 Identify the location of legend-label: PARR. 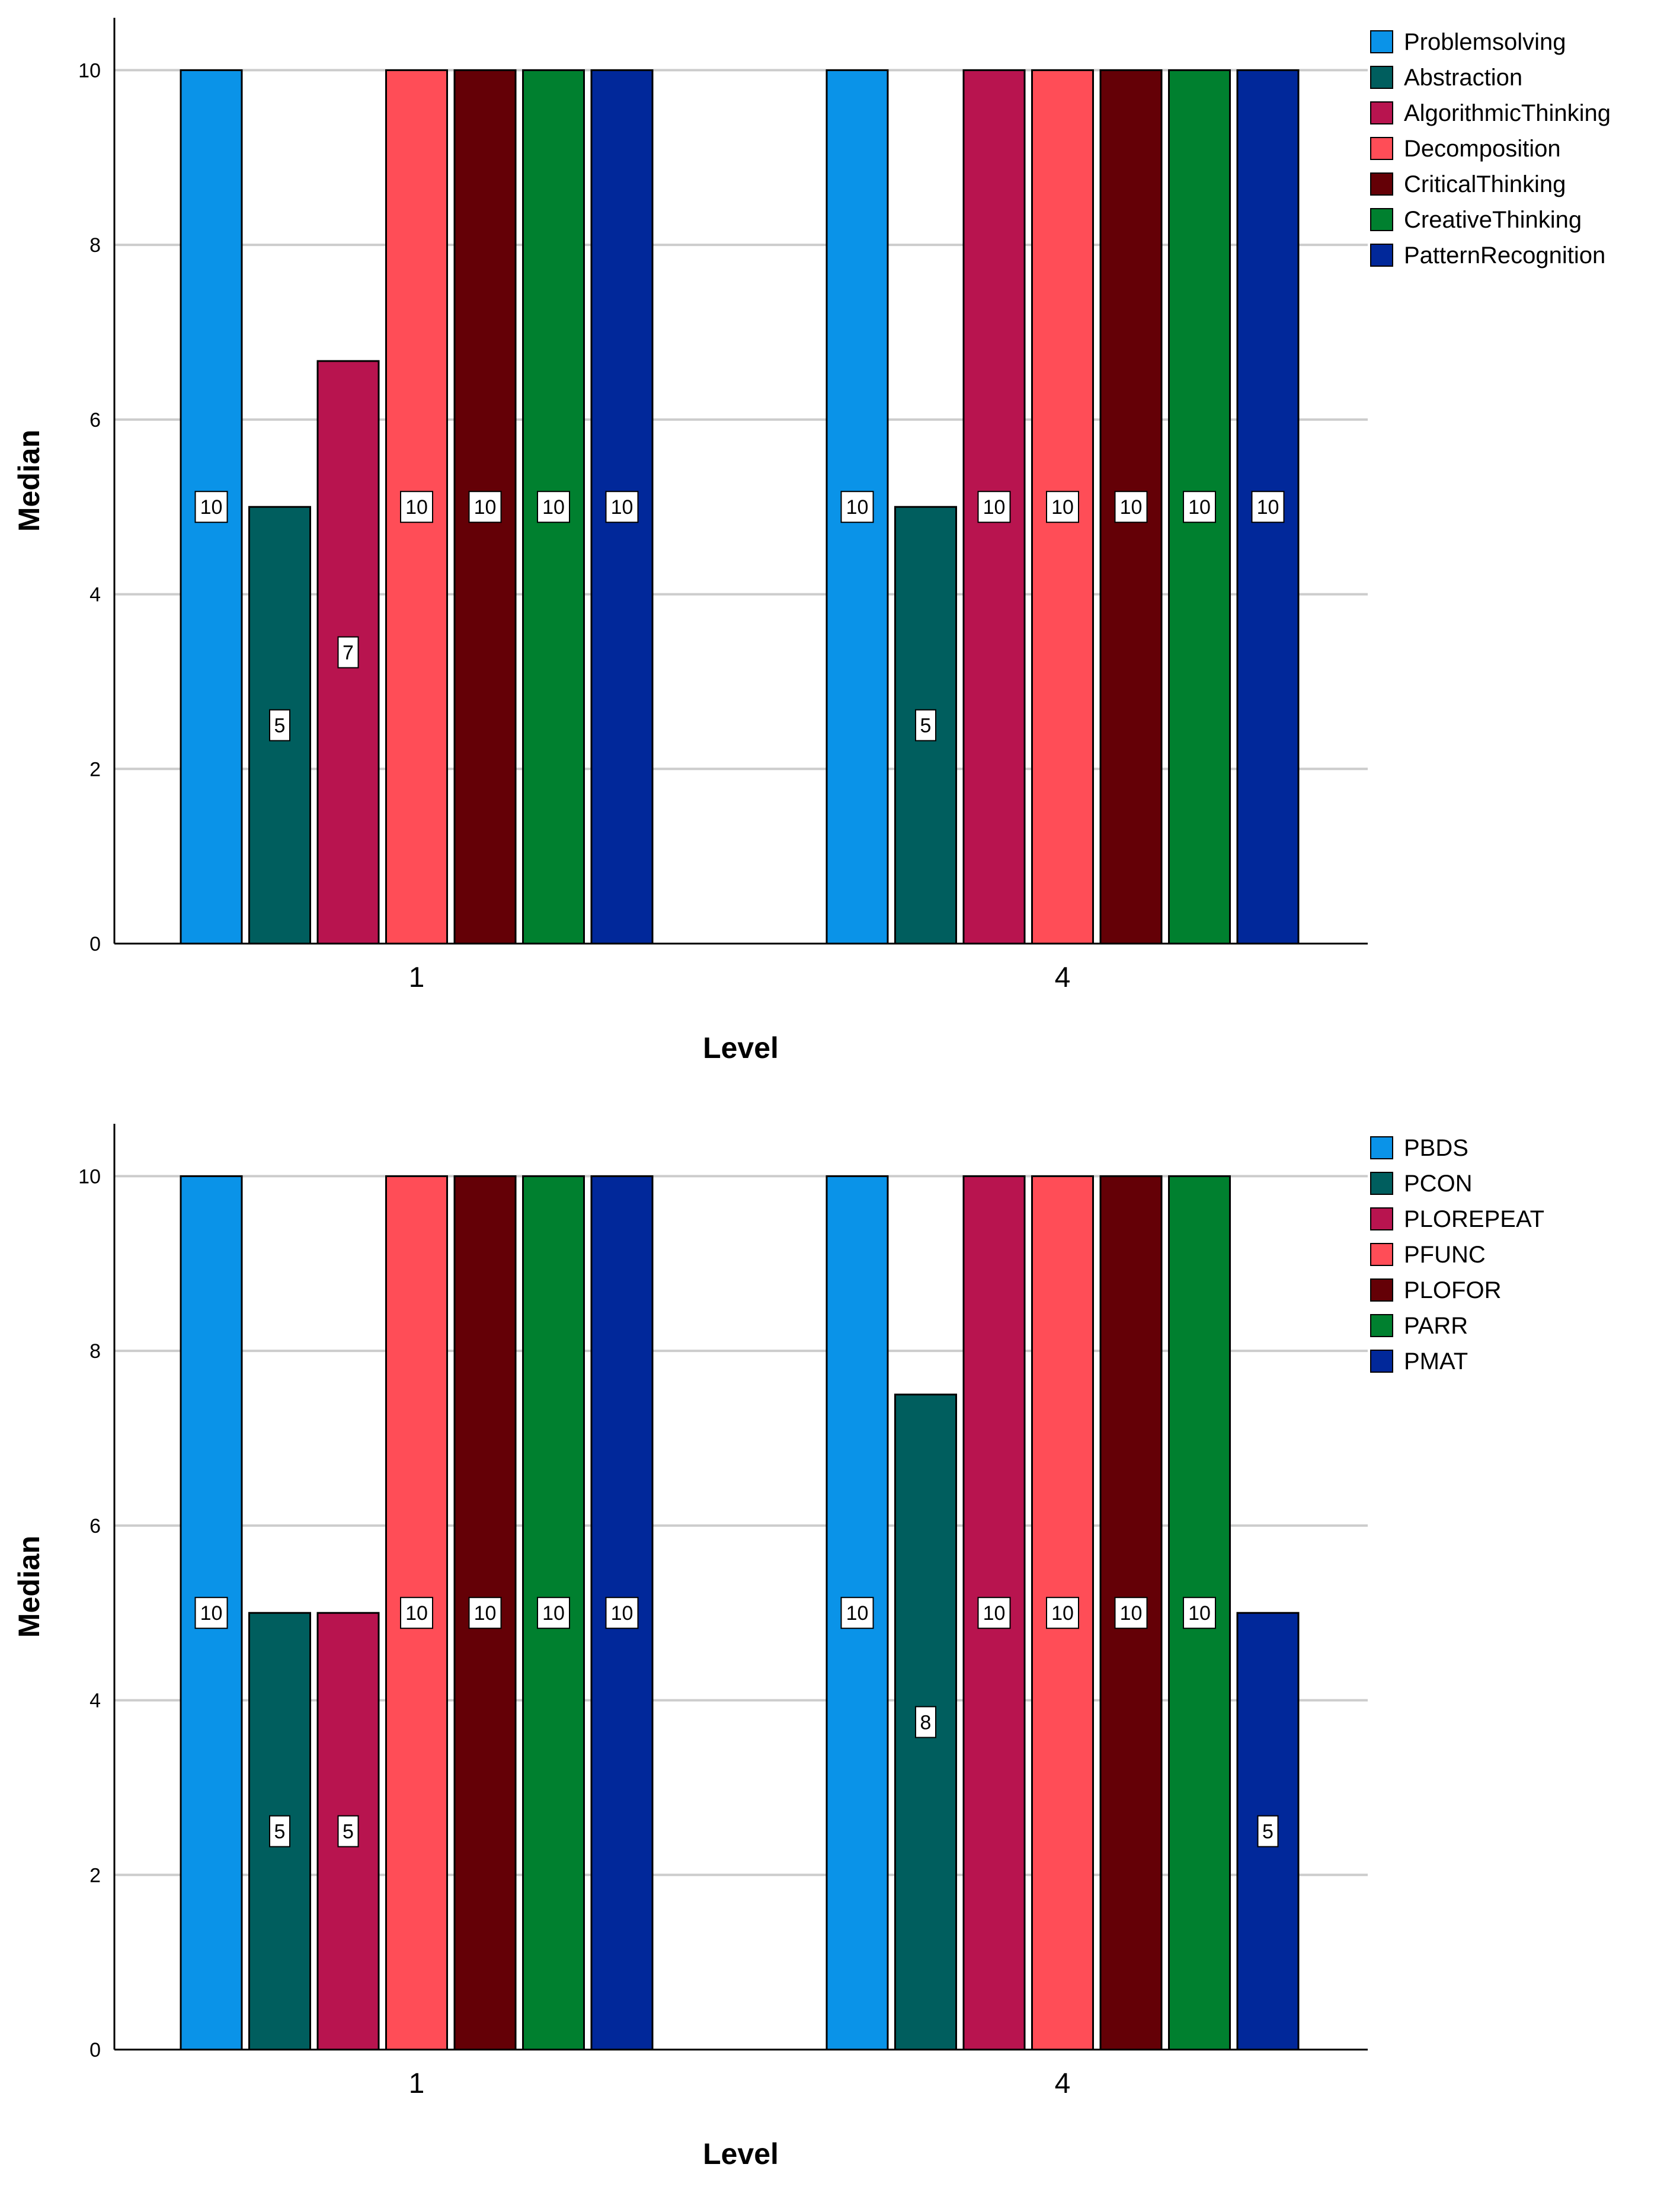
(1436, 1326).